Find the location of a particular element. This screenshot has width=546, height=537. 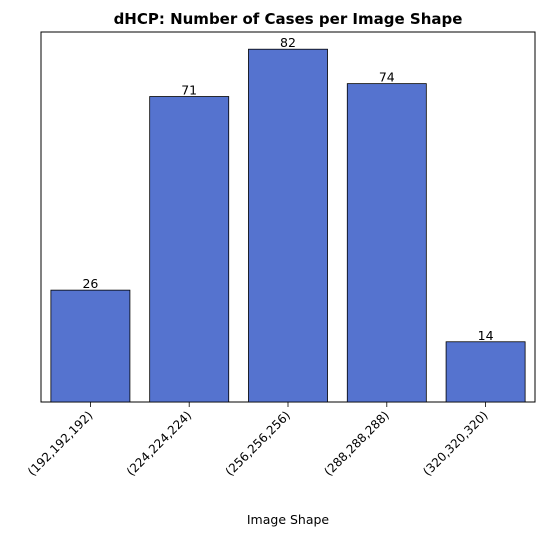

bar-value-label-3: 74 is located at coordinates (387, 77).